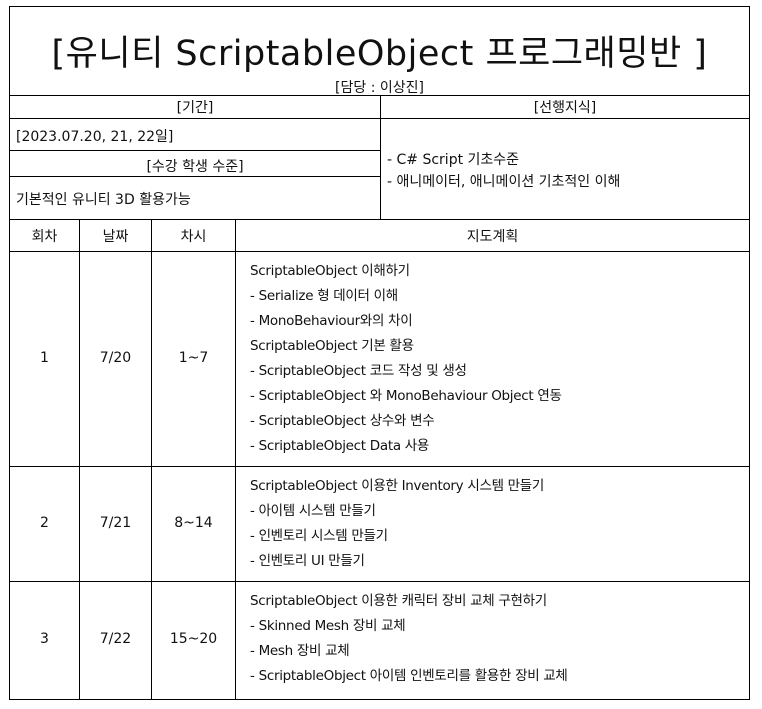  What do you see at coordinates (332, 346) in the screenshot?
I see `plan-line: ScriptableObject 기본 활용` at bounding box center [332, 346].